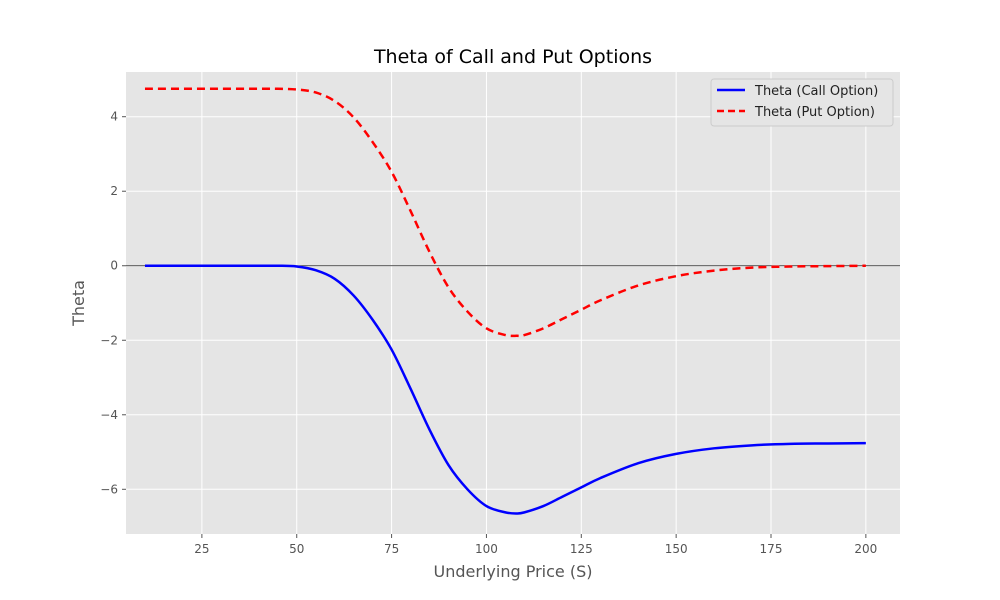  Describe the element at coordinates (109, 415) in the screenshot. I see `y-tick-label: −4` at that location.